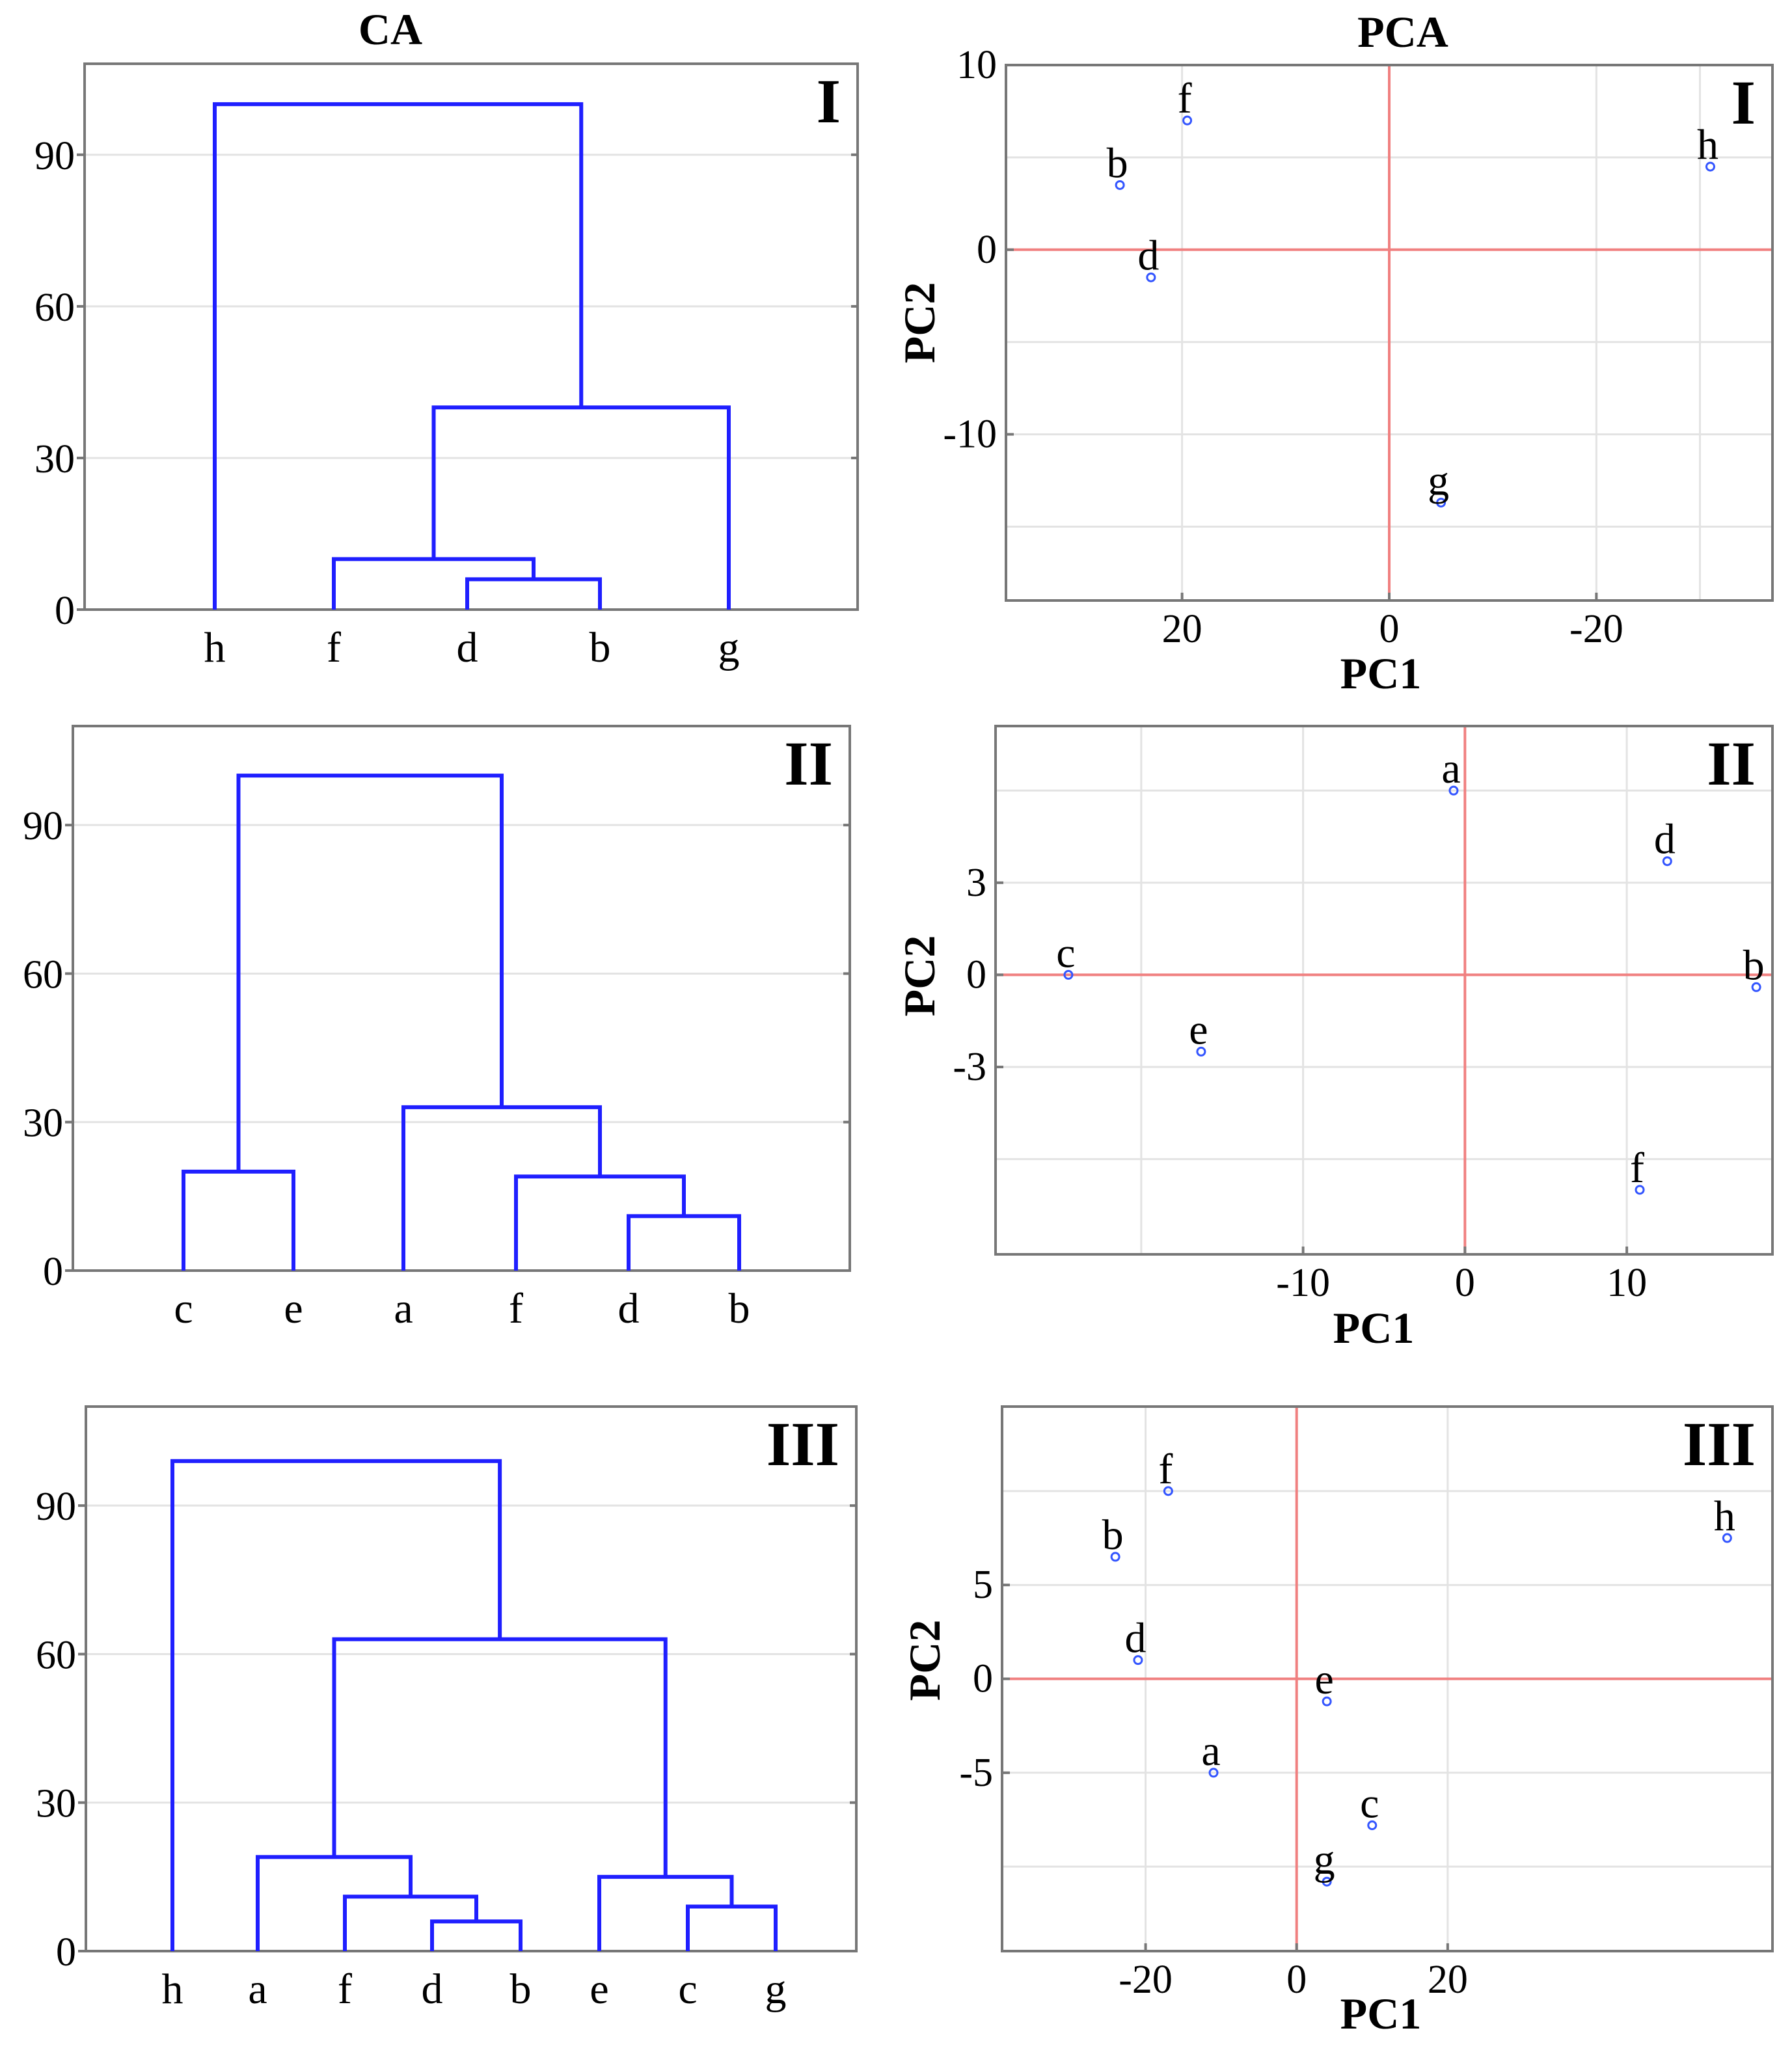  Describe the element at coordinates (1213, 1773) in the screenshot. I see `pca-iii-point-a` at that location.